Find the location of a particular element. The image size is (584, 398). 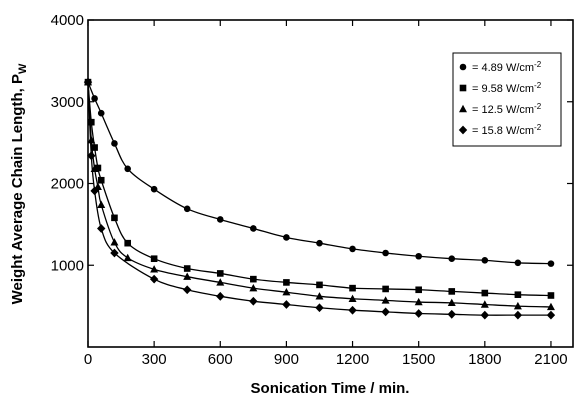

legend-item: = 9.58 W/cm-2 is located at coordinates (500, 88).